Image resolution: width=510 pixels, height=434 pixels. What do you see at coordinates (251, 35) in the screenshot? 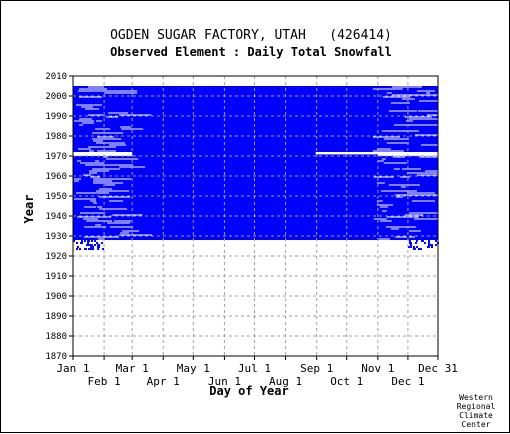
I see `chart-title: OGDEN SUGAR FACTORY, UTAH (426414)` at bounding box center [251, 35].